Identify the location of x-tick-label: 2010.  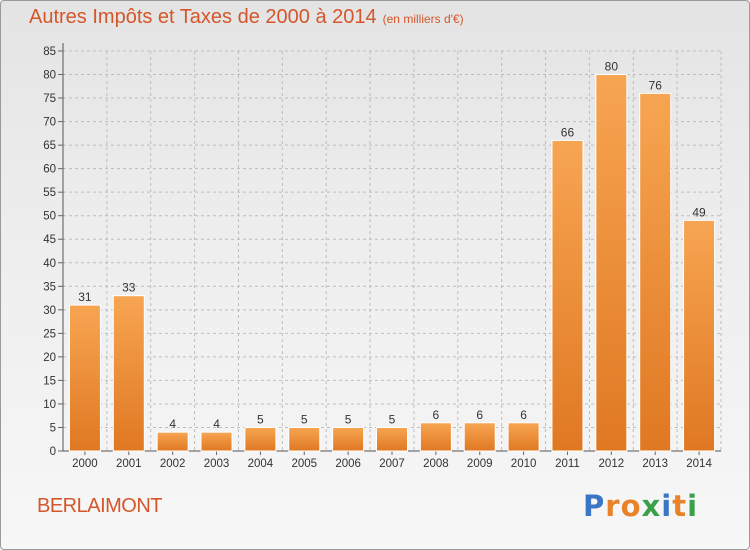
(524, 464).